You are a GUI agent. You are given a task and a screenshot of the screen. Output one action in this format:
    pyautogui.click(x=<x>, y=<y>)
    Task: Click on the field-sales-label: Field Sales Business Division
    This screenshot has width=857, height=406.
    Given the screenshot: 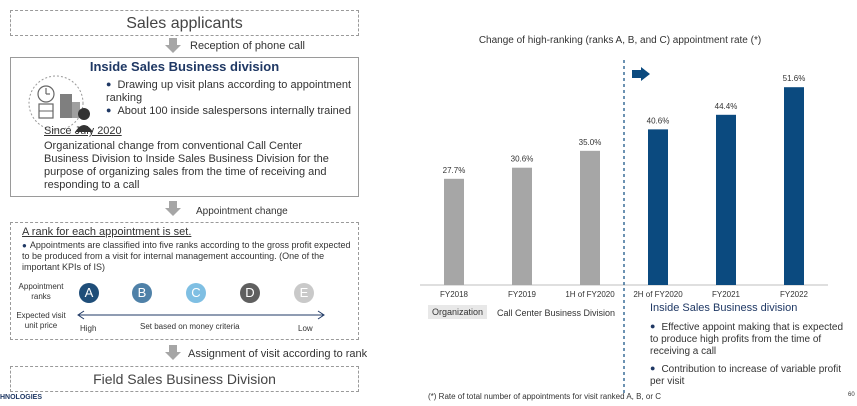 What is the action you would take?
    pyautogui.click(x=184, y=379)
    